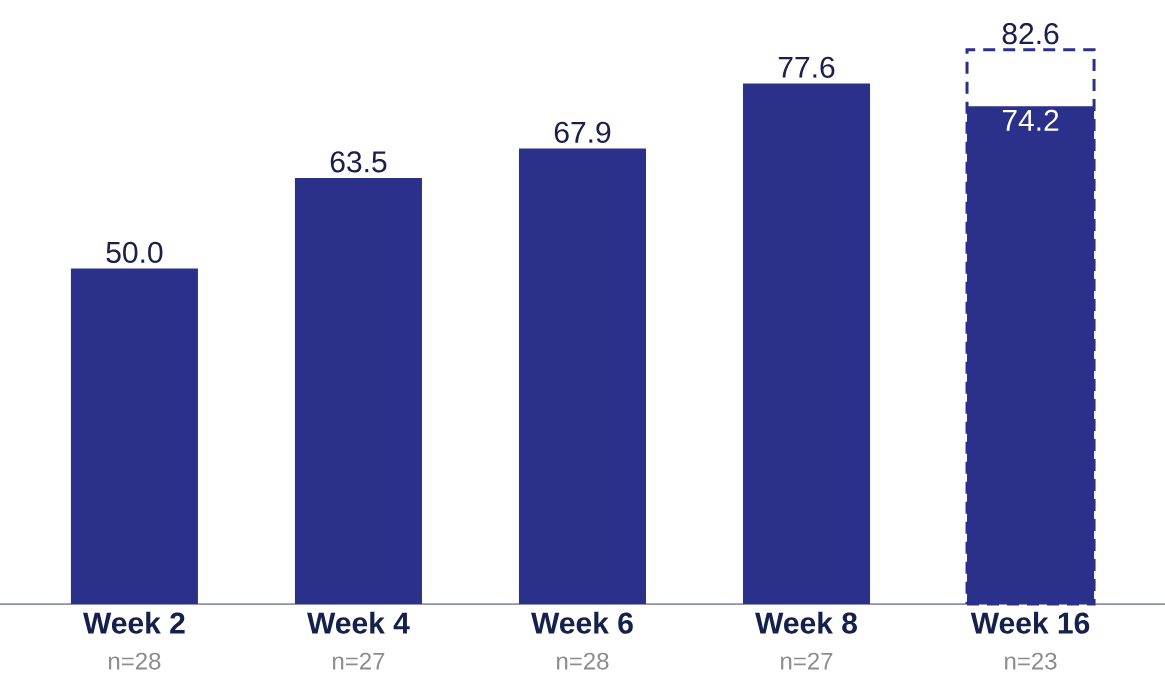 Image resolution: width=1165 pixels, height=693 pixels. Describe the element at coordinates (1030, 120) in the screenshot. I see `data-label: 74.2` at that location.